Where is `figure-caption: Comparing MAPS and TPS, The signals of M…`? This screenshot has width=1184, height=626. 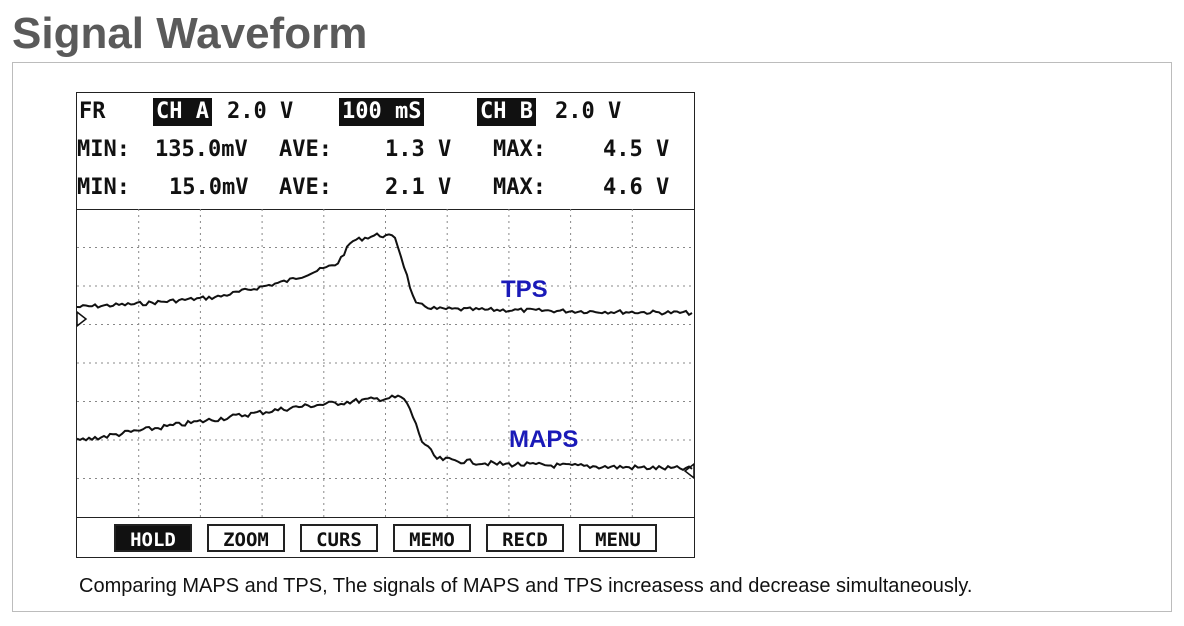
figure-caption: Comparing MAPS and TPS, The signals of M… is located at coordinates (526, 586).